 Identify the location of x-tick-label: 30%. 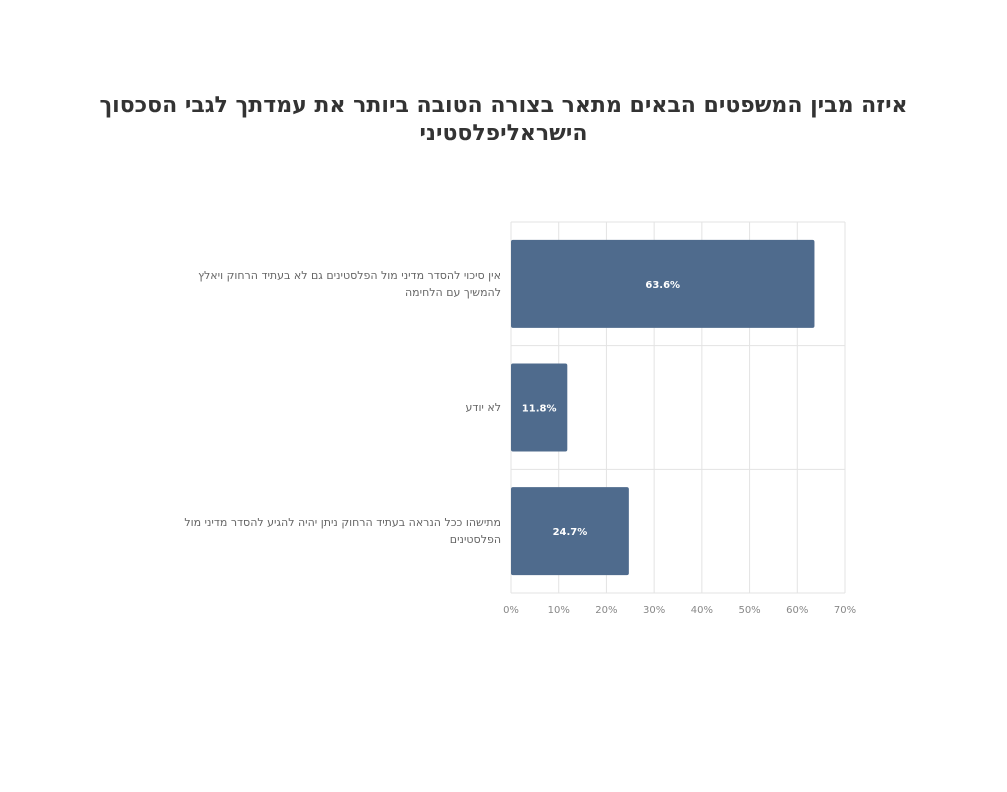
(654, 610).